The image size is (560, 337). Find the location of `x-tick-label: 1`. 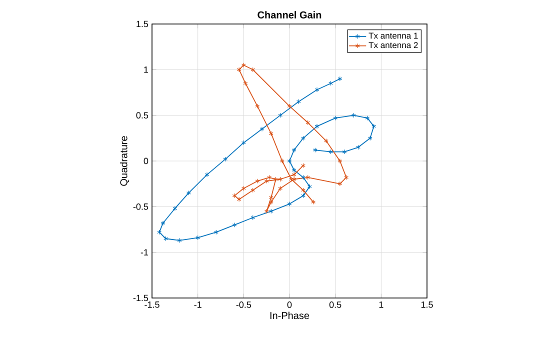

x-tick-label: 1 is located at coordinates (381, 305).